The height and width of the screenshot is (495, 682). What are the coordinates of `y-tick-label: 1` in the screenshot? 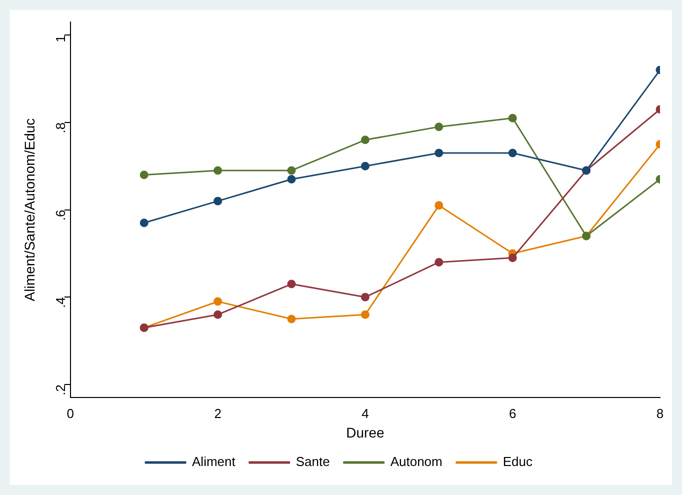 It's located at (60, 38).